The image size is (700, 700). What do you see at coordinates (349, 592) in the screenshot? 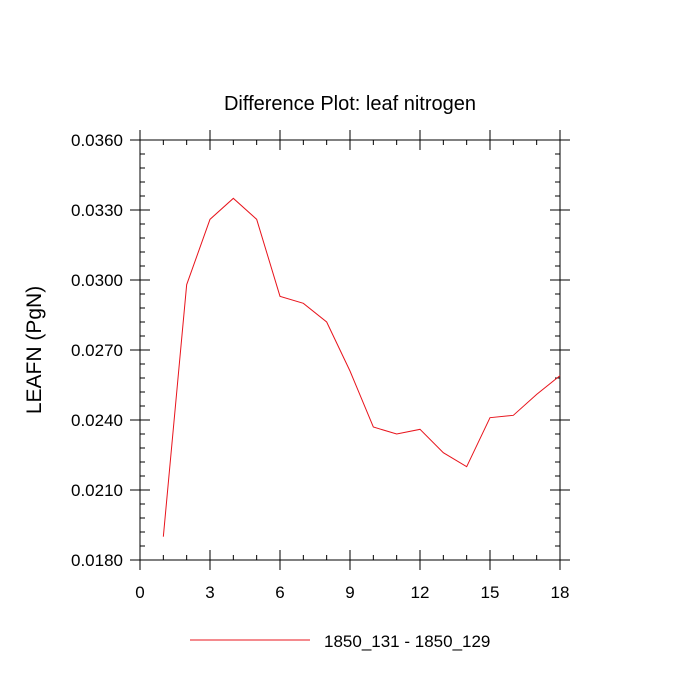
I see `x-tick-label: 9` at bounding box center [349, 592].